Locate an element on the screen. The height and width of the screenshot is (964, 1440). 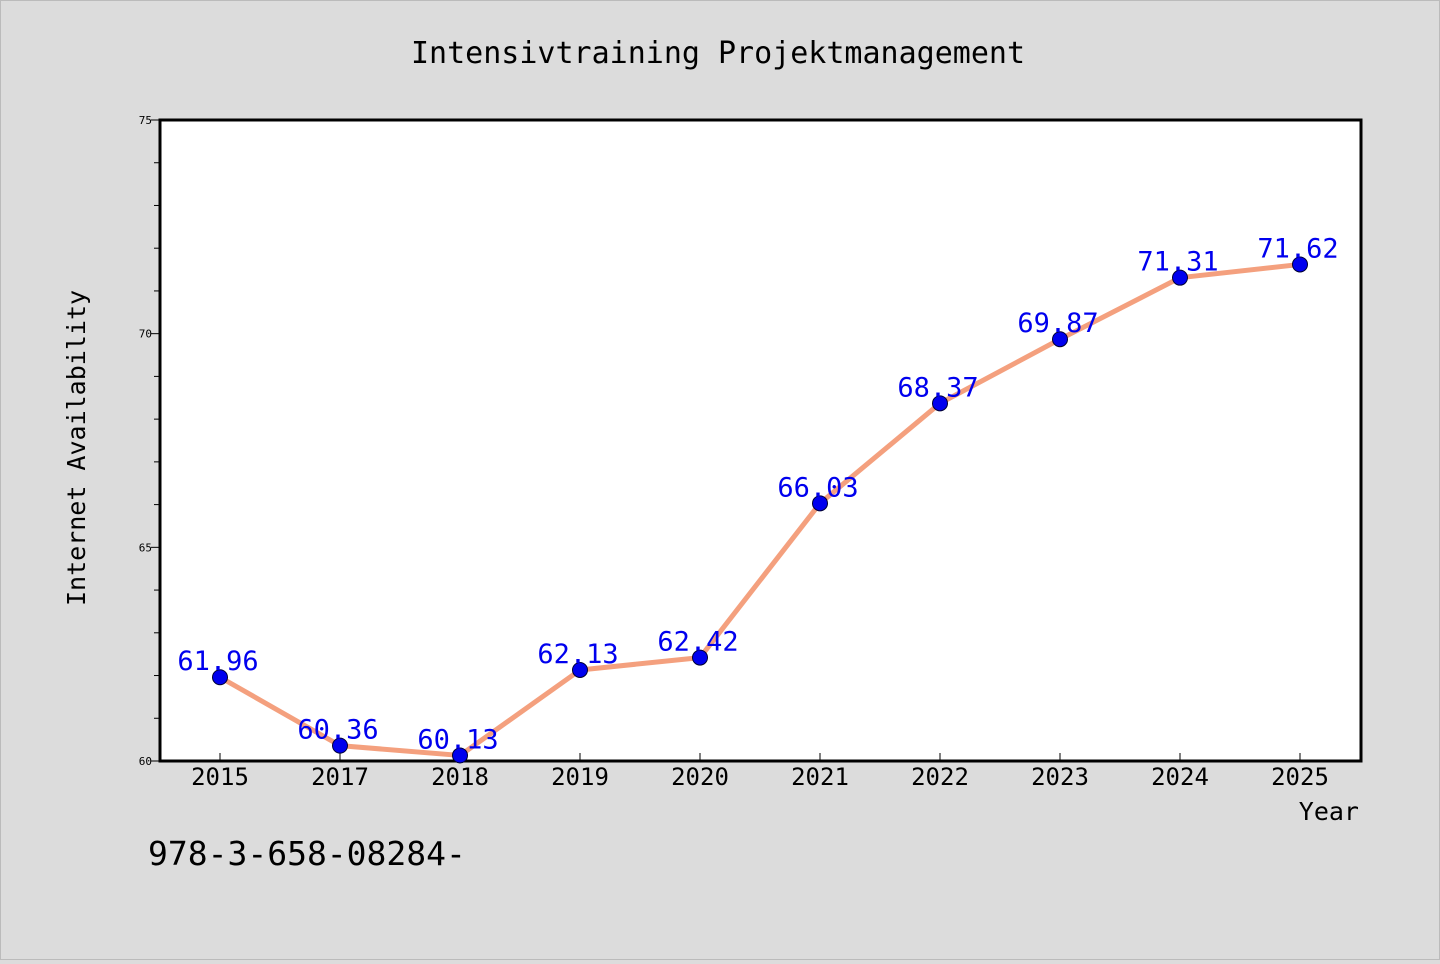
y-tick-label: 75 is located at coordinates (145, 120).